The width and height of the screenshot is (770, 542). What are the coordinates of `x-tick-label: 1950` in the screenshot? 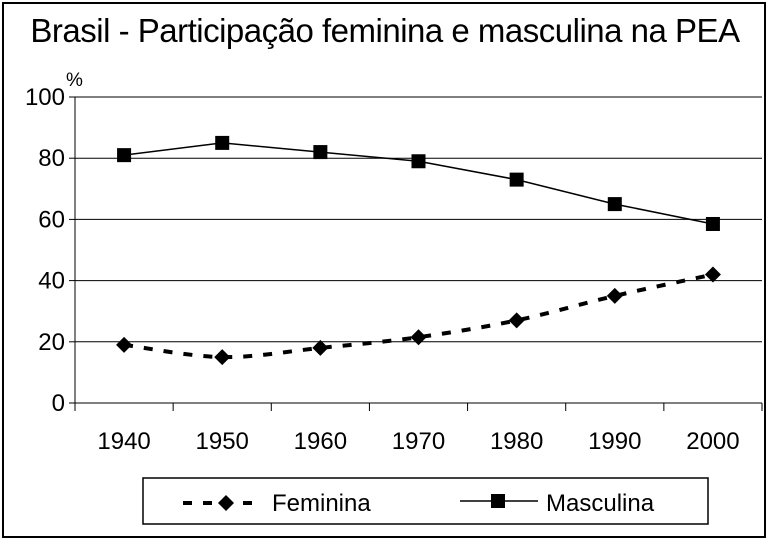 It's located at (222, 441).